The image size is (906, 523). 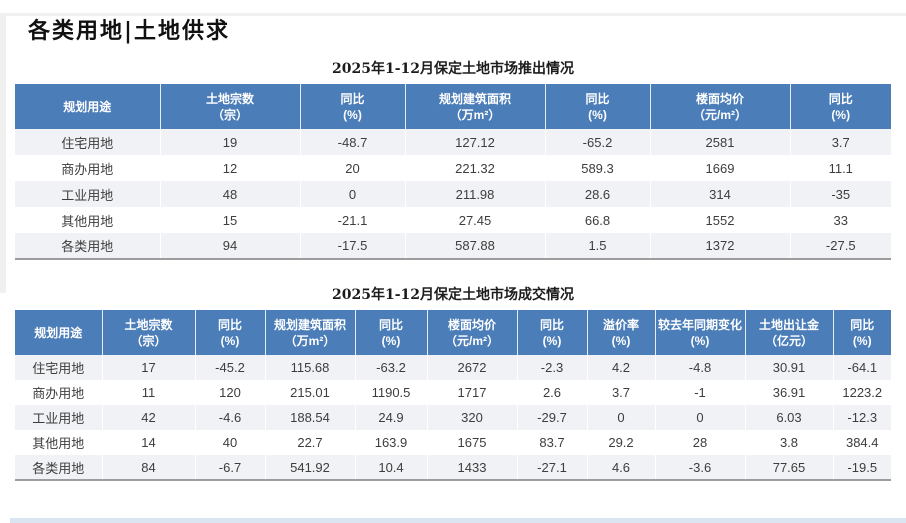 I want to click on page-edge-left, so click(x=3, y=153).